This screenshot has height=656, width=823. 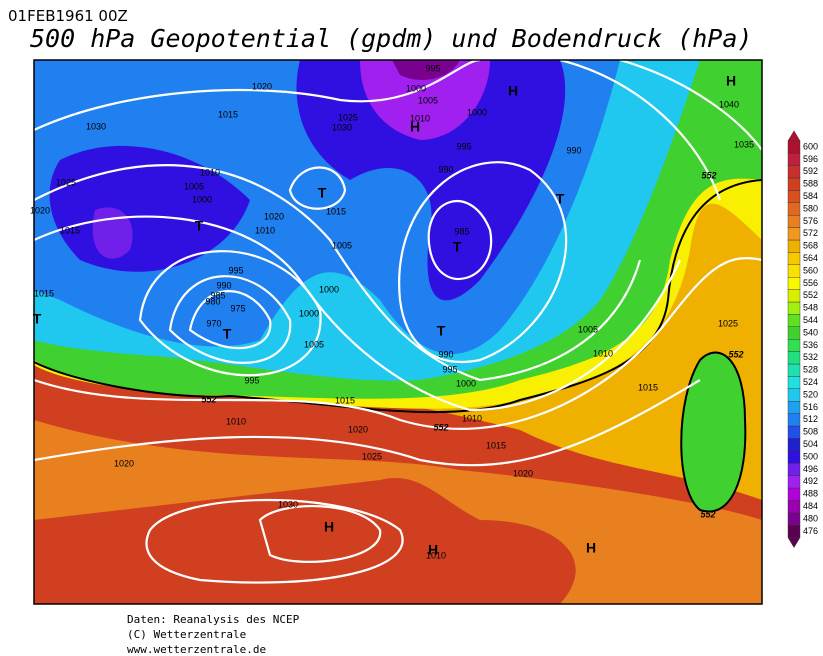 I want to click on colorbar-arrow-bottom, so click(x=794, y=542).